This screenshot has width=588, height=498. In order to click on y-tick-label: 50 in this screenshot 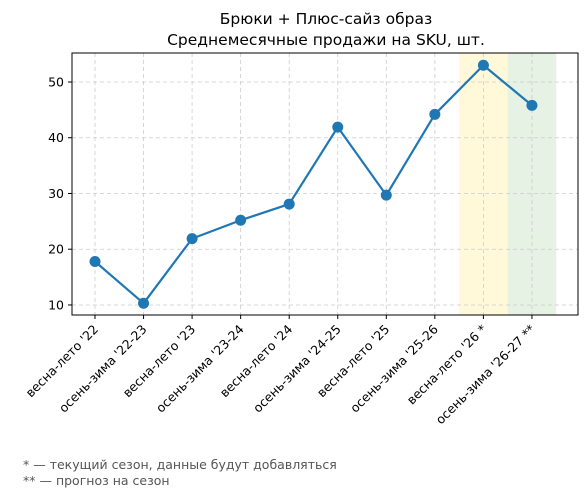, I will do `click(56, 81)`.